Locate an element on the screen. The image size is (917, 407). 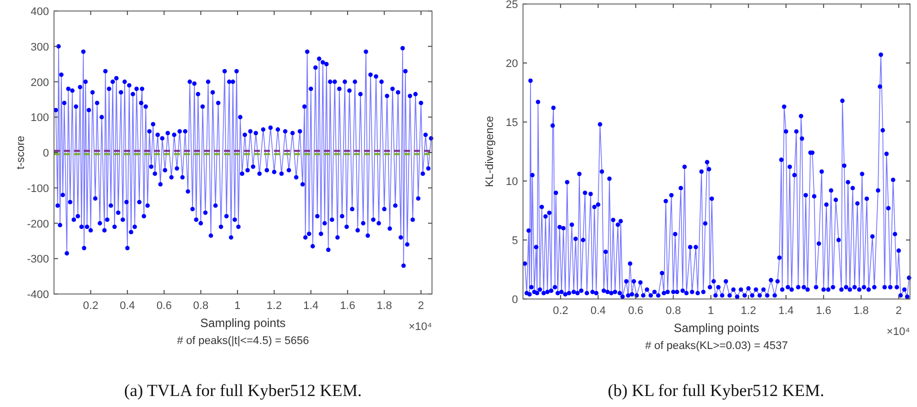
y-tick-label: -400 is located at coordinates (37, 295).